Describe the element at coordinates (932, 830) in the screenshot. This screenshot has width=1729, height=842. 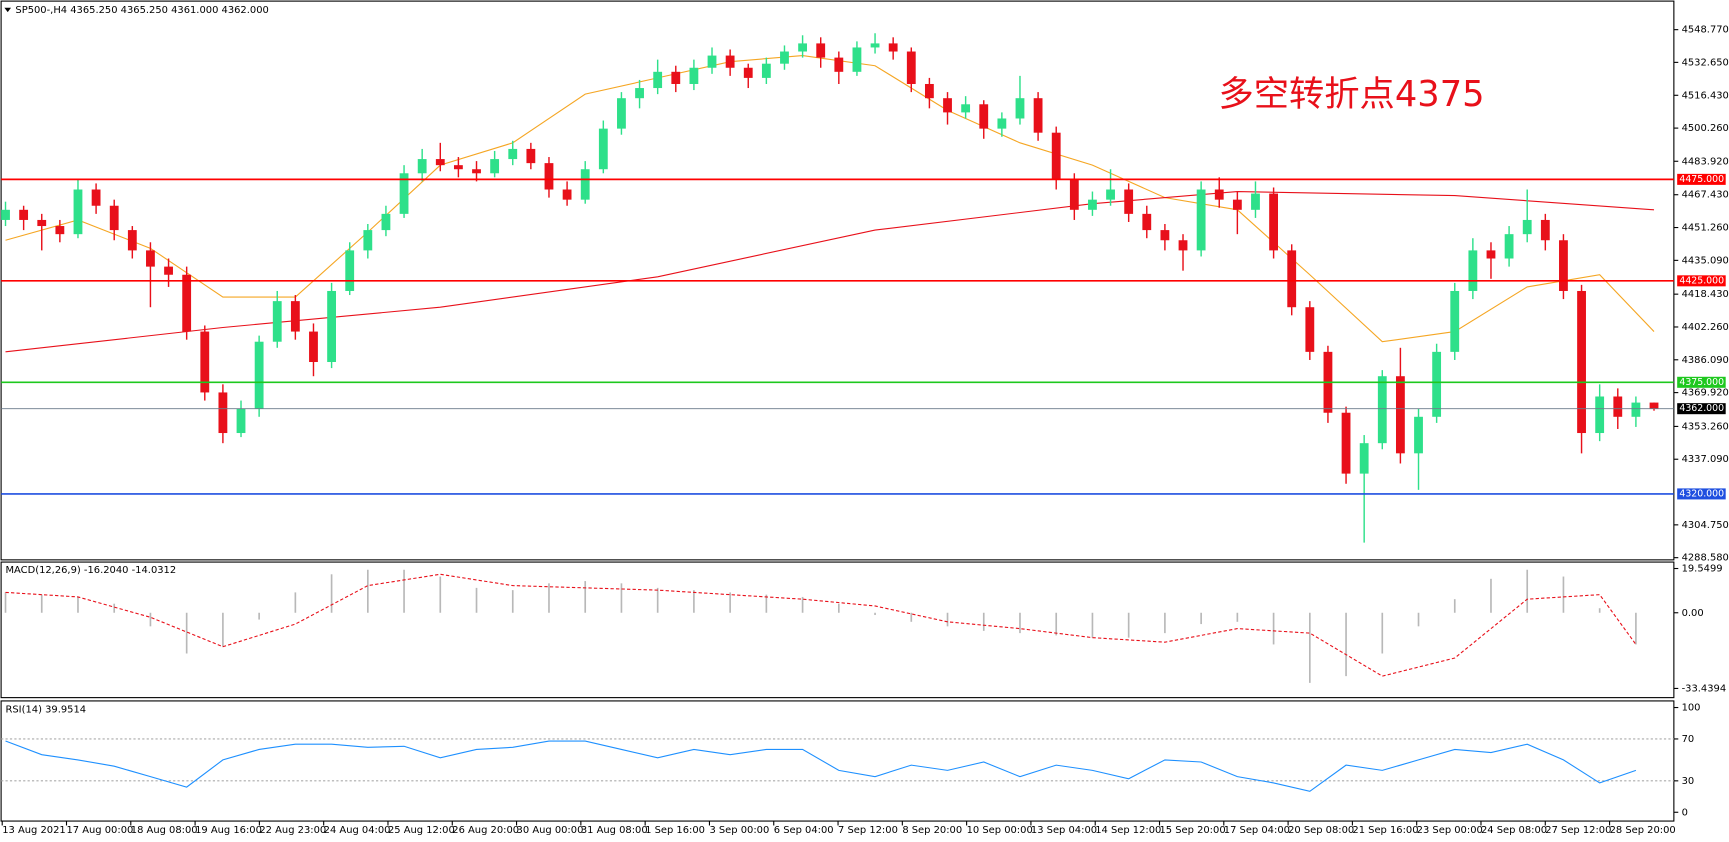
I see `x-tick-label: 8 Sep 20:00` at that location.